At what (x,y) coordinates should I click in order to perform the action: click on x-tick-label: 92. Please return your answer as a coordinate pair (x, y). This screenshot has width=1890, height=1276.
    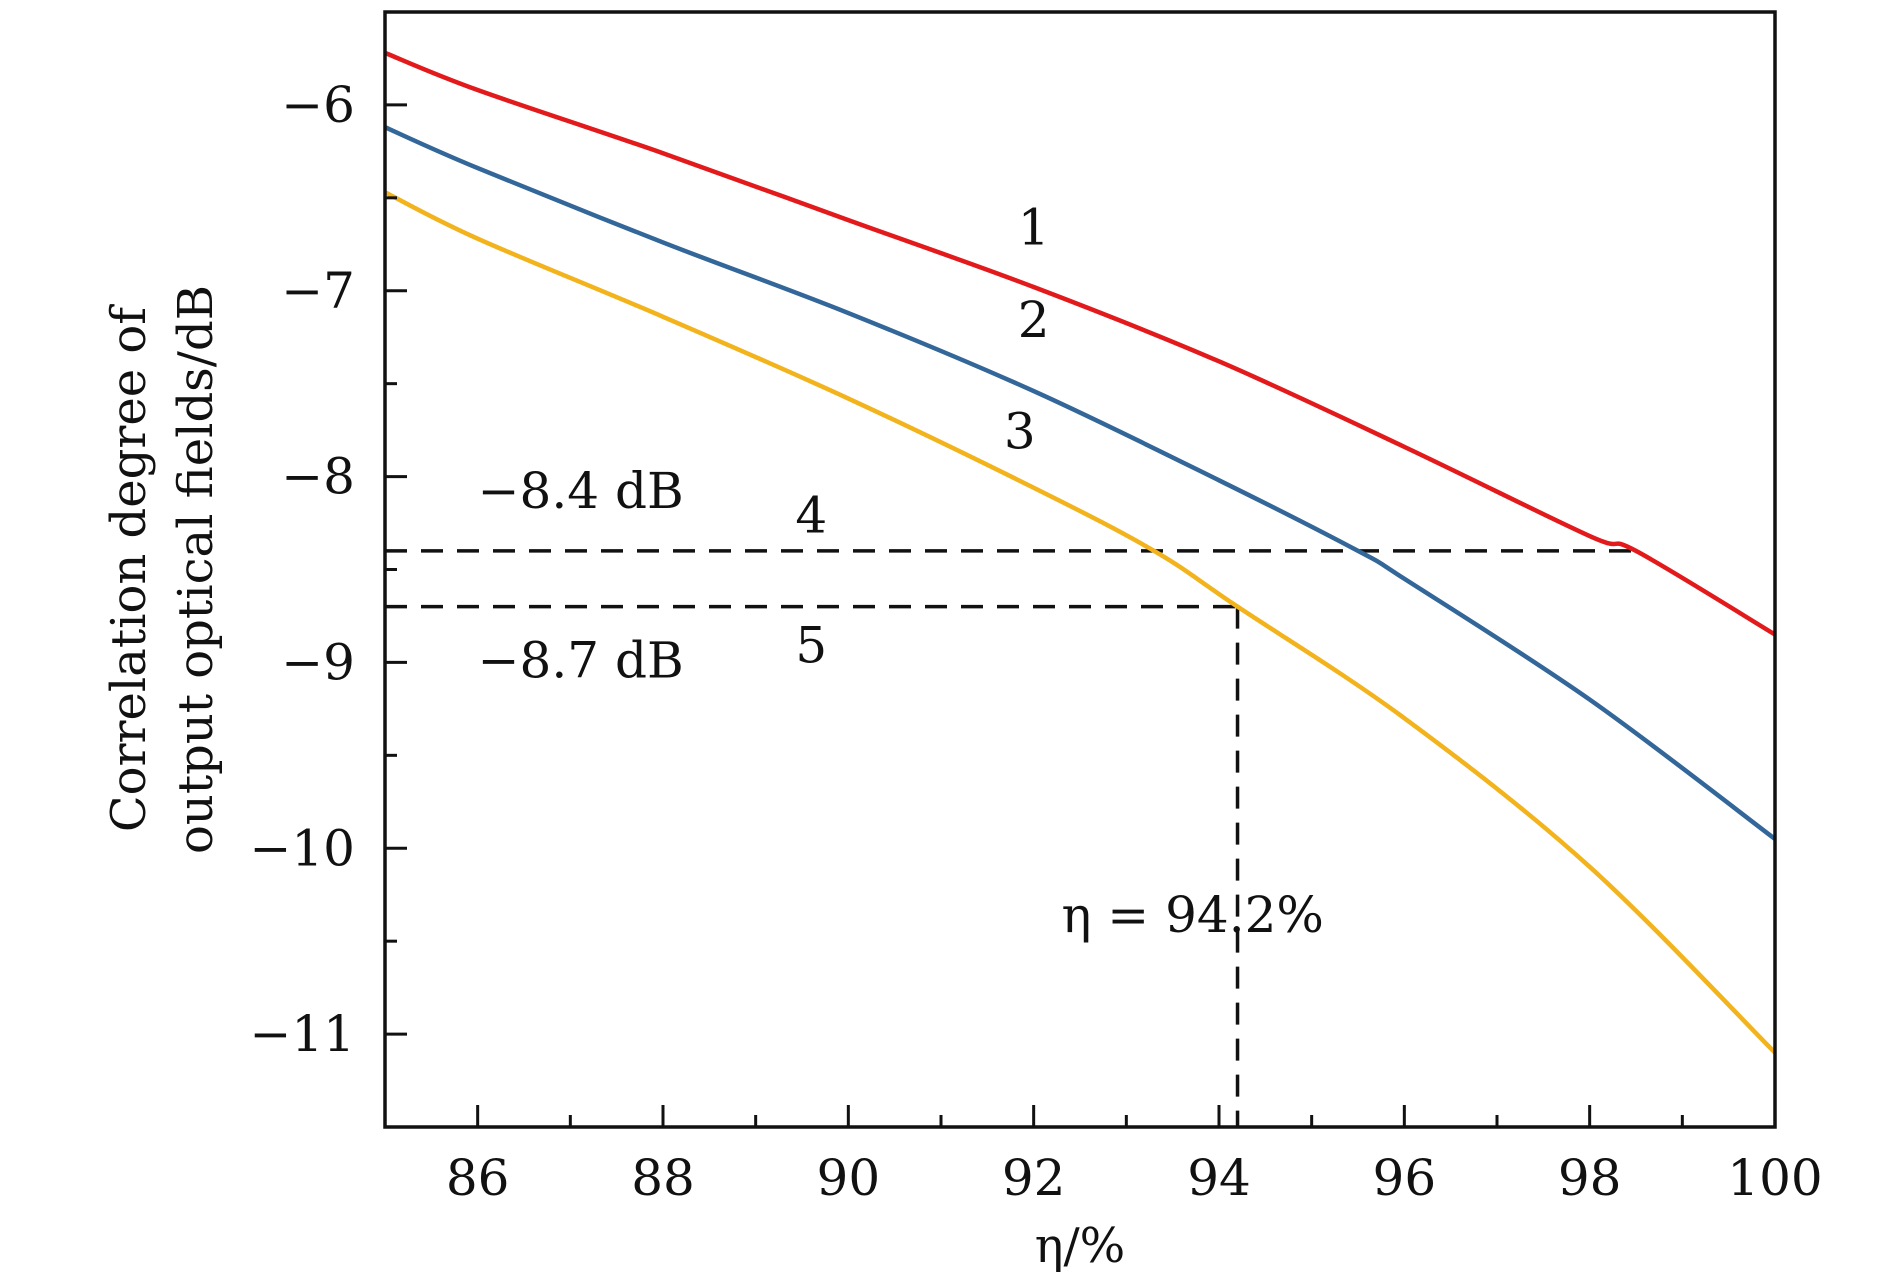
    Looking at the image, I should click on (1034, 1178).